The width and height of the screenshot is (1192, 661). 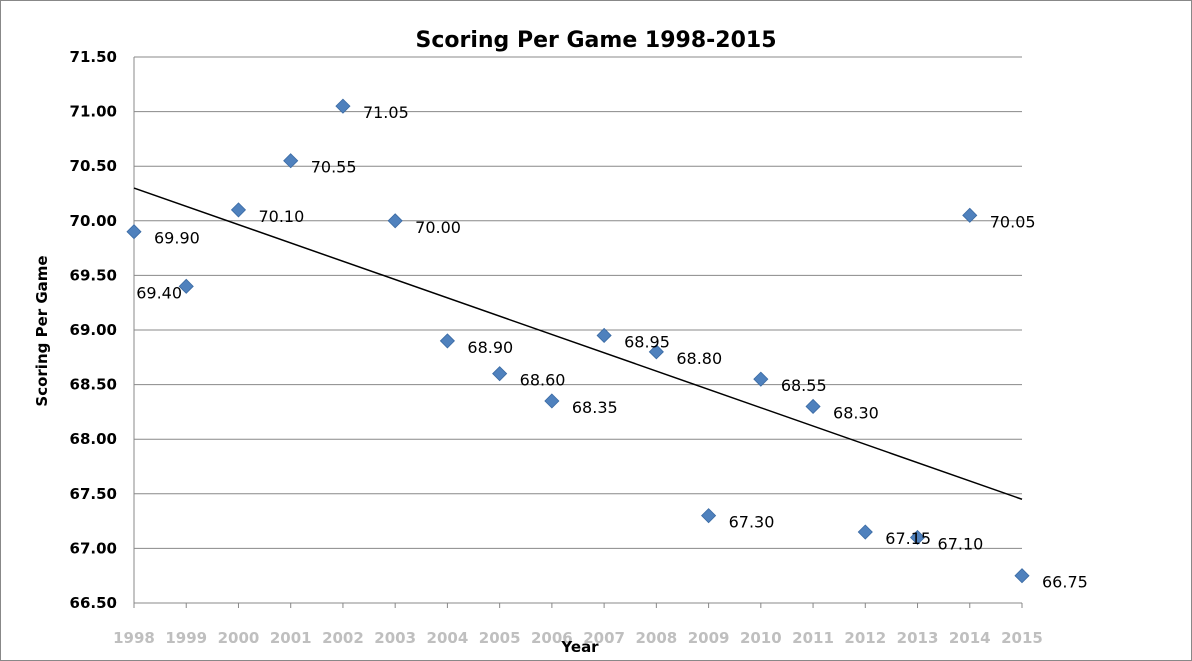 What do you see at coordinates (42, 330) in the screenshot?
I see `y-axis-title: Scoring Per Game` at bounding box center [42, 330].